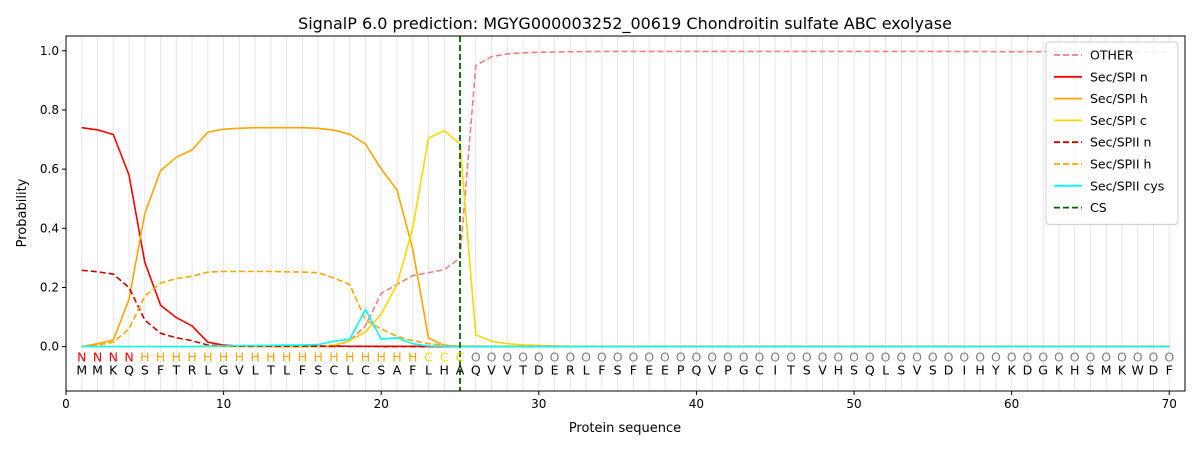  I want to click on x-tick-label: 20, so click(381, 404).